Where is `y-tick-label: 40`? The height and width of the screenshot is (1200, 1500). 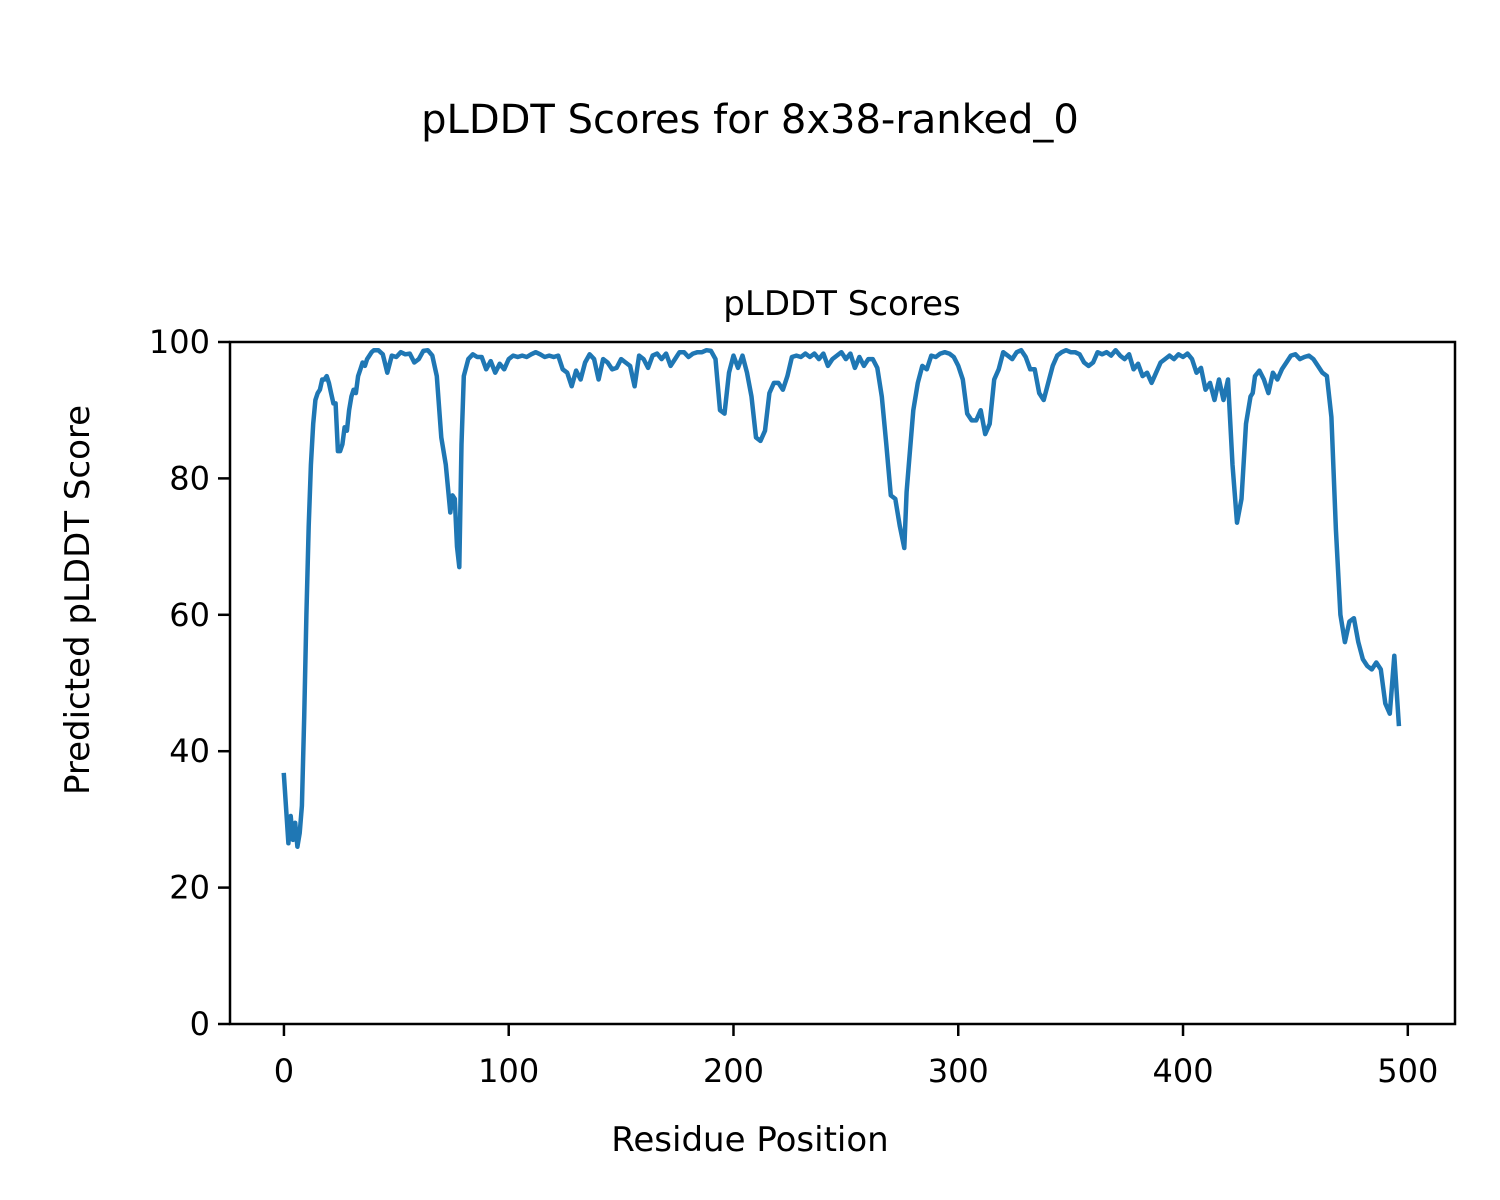
y-tick-label: 40 is located at coordinates (189, 751).